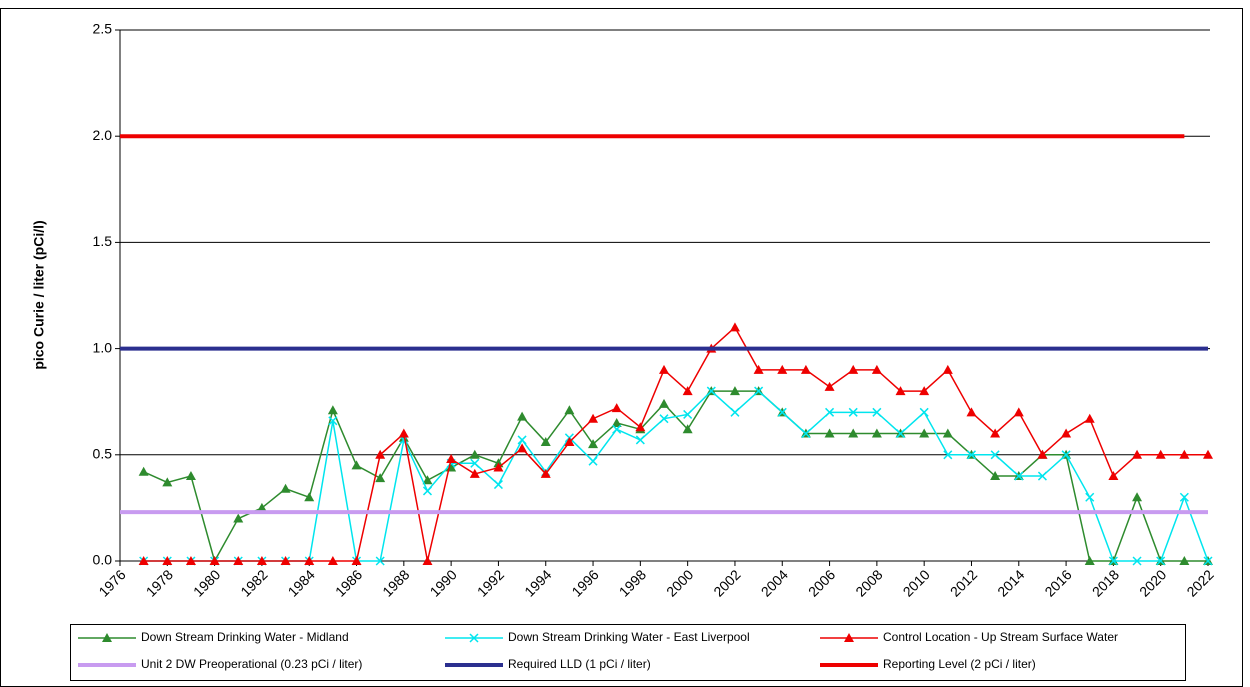 The image size is (1250, 687). Describe the element at coordinates (206, 582) in the screenshot. I see `x-tick-label: 1980` at that location.